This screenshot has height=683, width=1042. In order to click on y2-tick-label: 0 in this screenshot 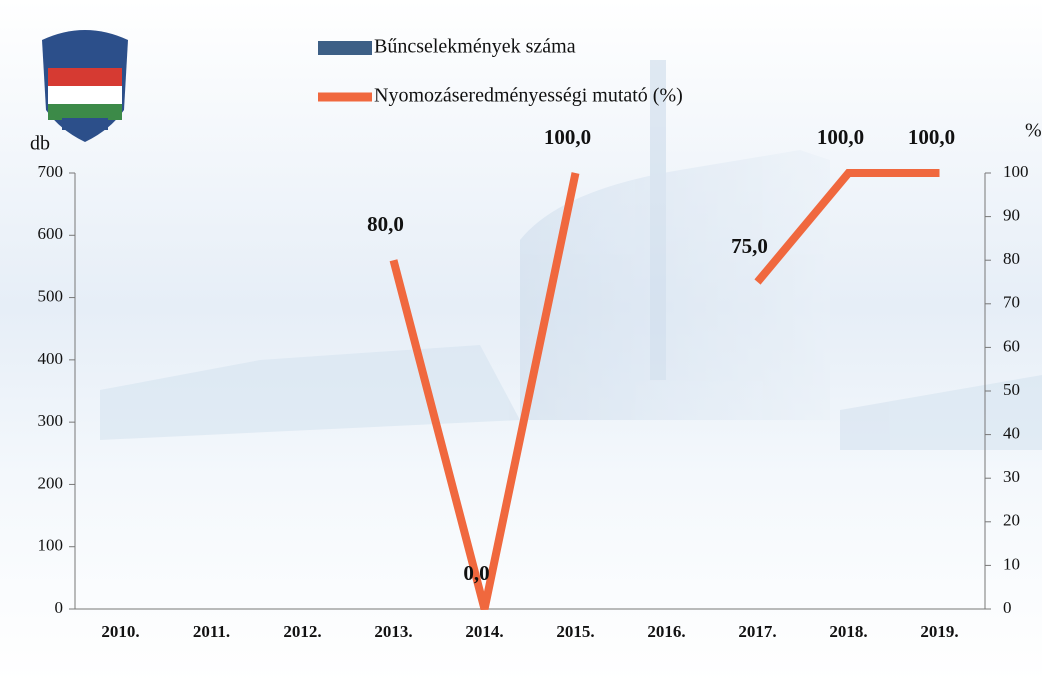, I will do `click(1007, 607)`.